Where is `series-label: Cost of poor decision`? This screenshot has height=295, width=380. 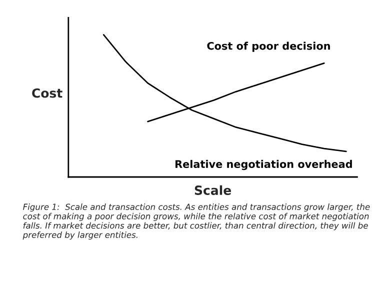 series-label: Cost of poor decision is located at coordinates (268, 47).